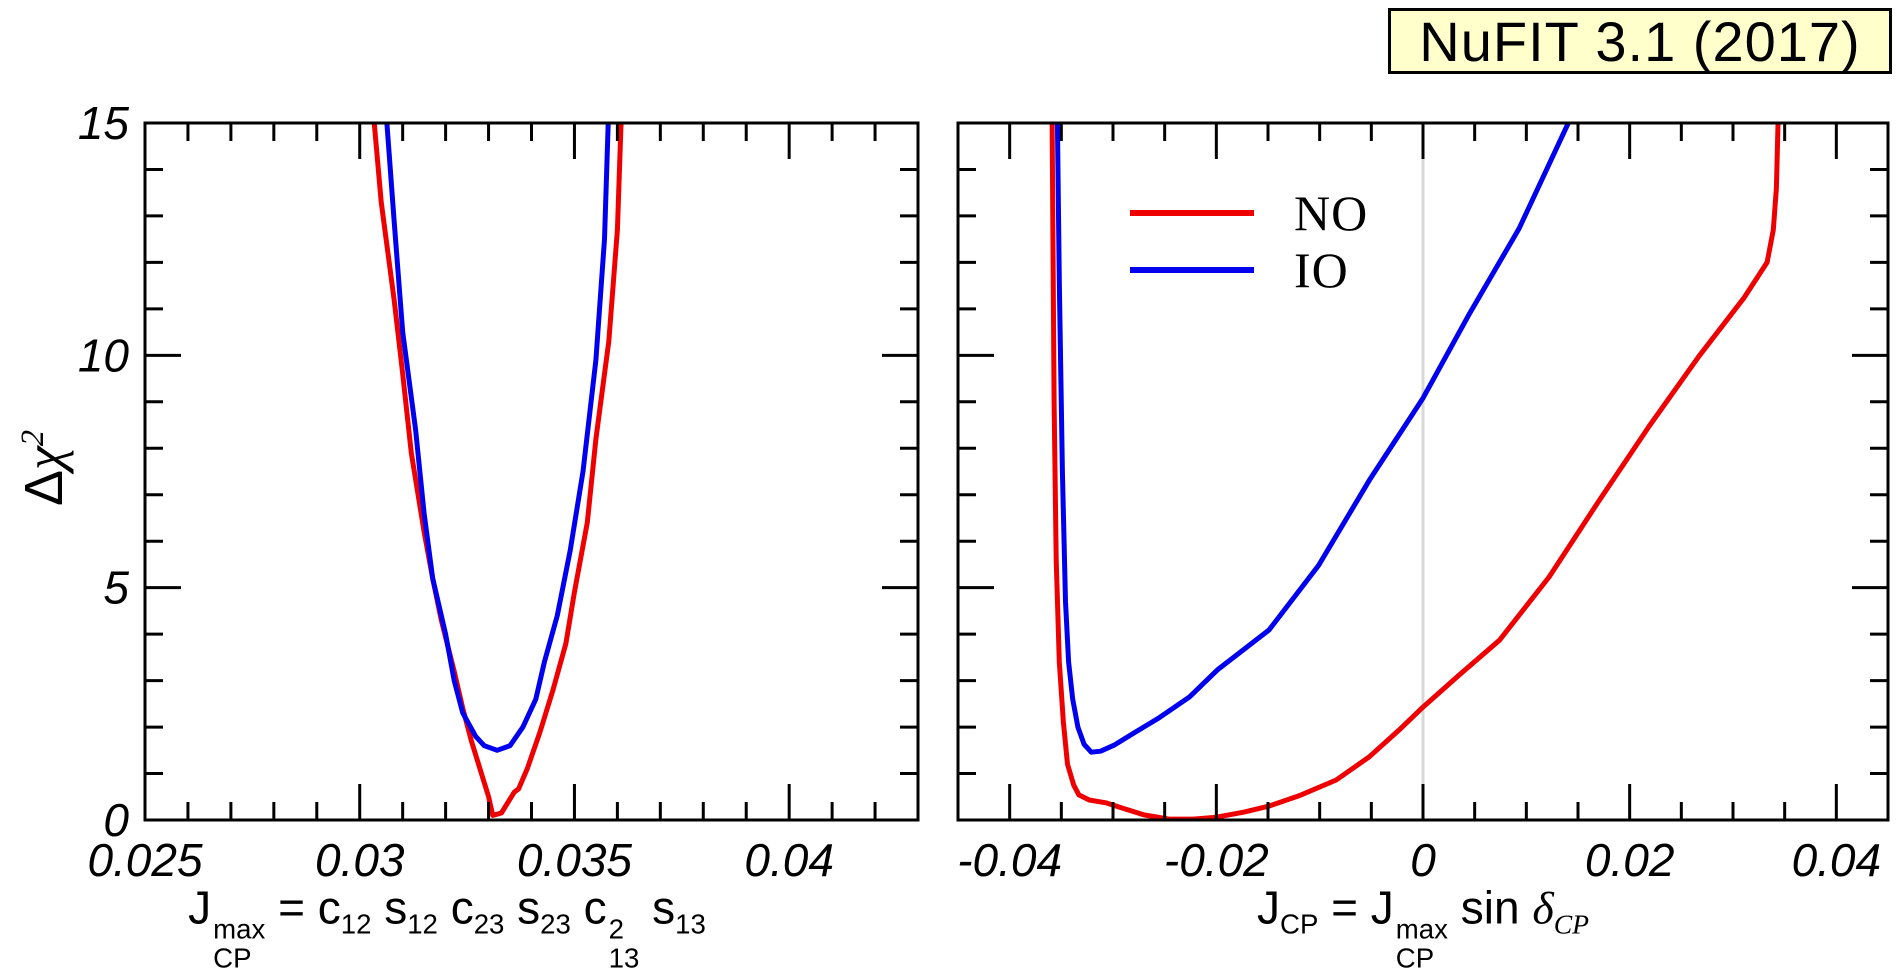  I want to click on y-tick-label: 10, so click(104, 355).